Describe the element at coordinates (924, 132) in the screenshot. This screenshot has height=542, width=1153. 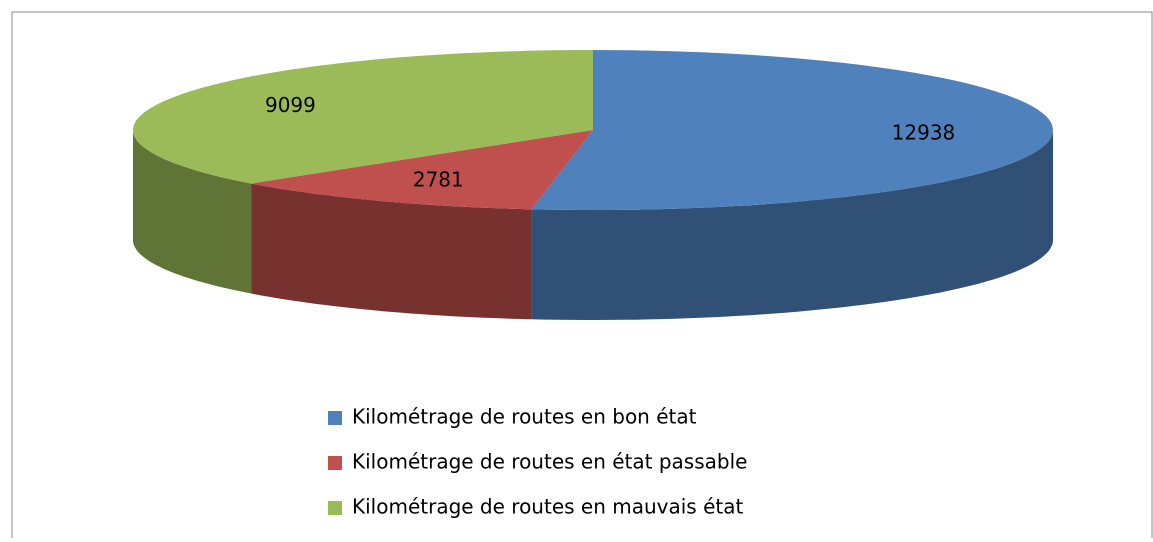
I see `data-label: 12938` at that location.